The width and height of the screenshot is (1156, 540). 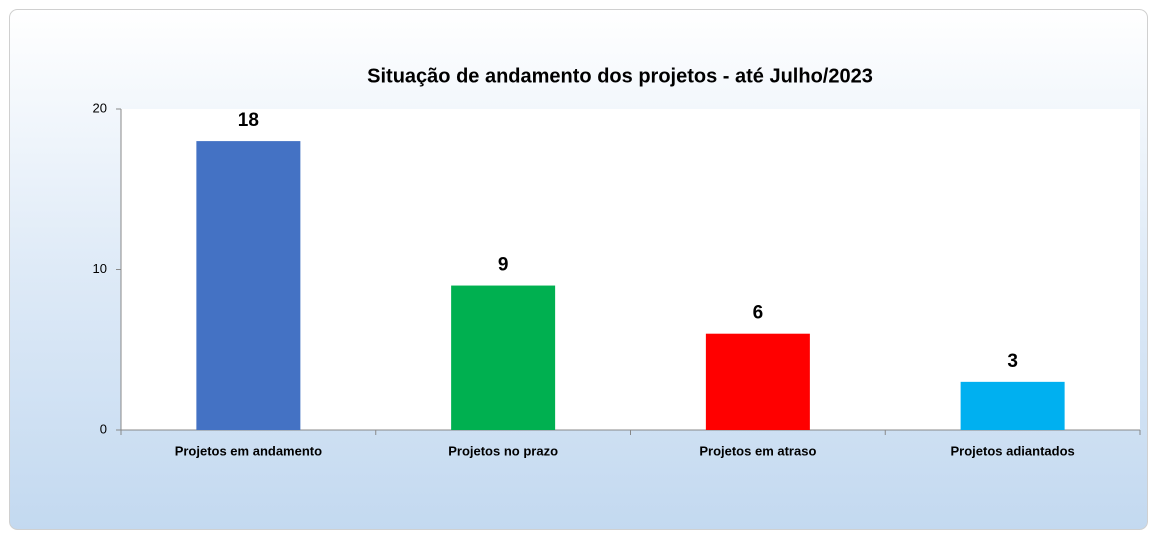 What do you see at coordinates (103, 428) in the screenshot?
I see `y-tick-label: 0` at bounding box center [103, 428].